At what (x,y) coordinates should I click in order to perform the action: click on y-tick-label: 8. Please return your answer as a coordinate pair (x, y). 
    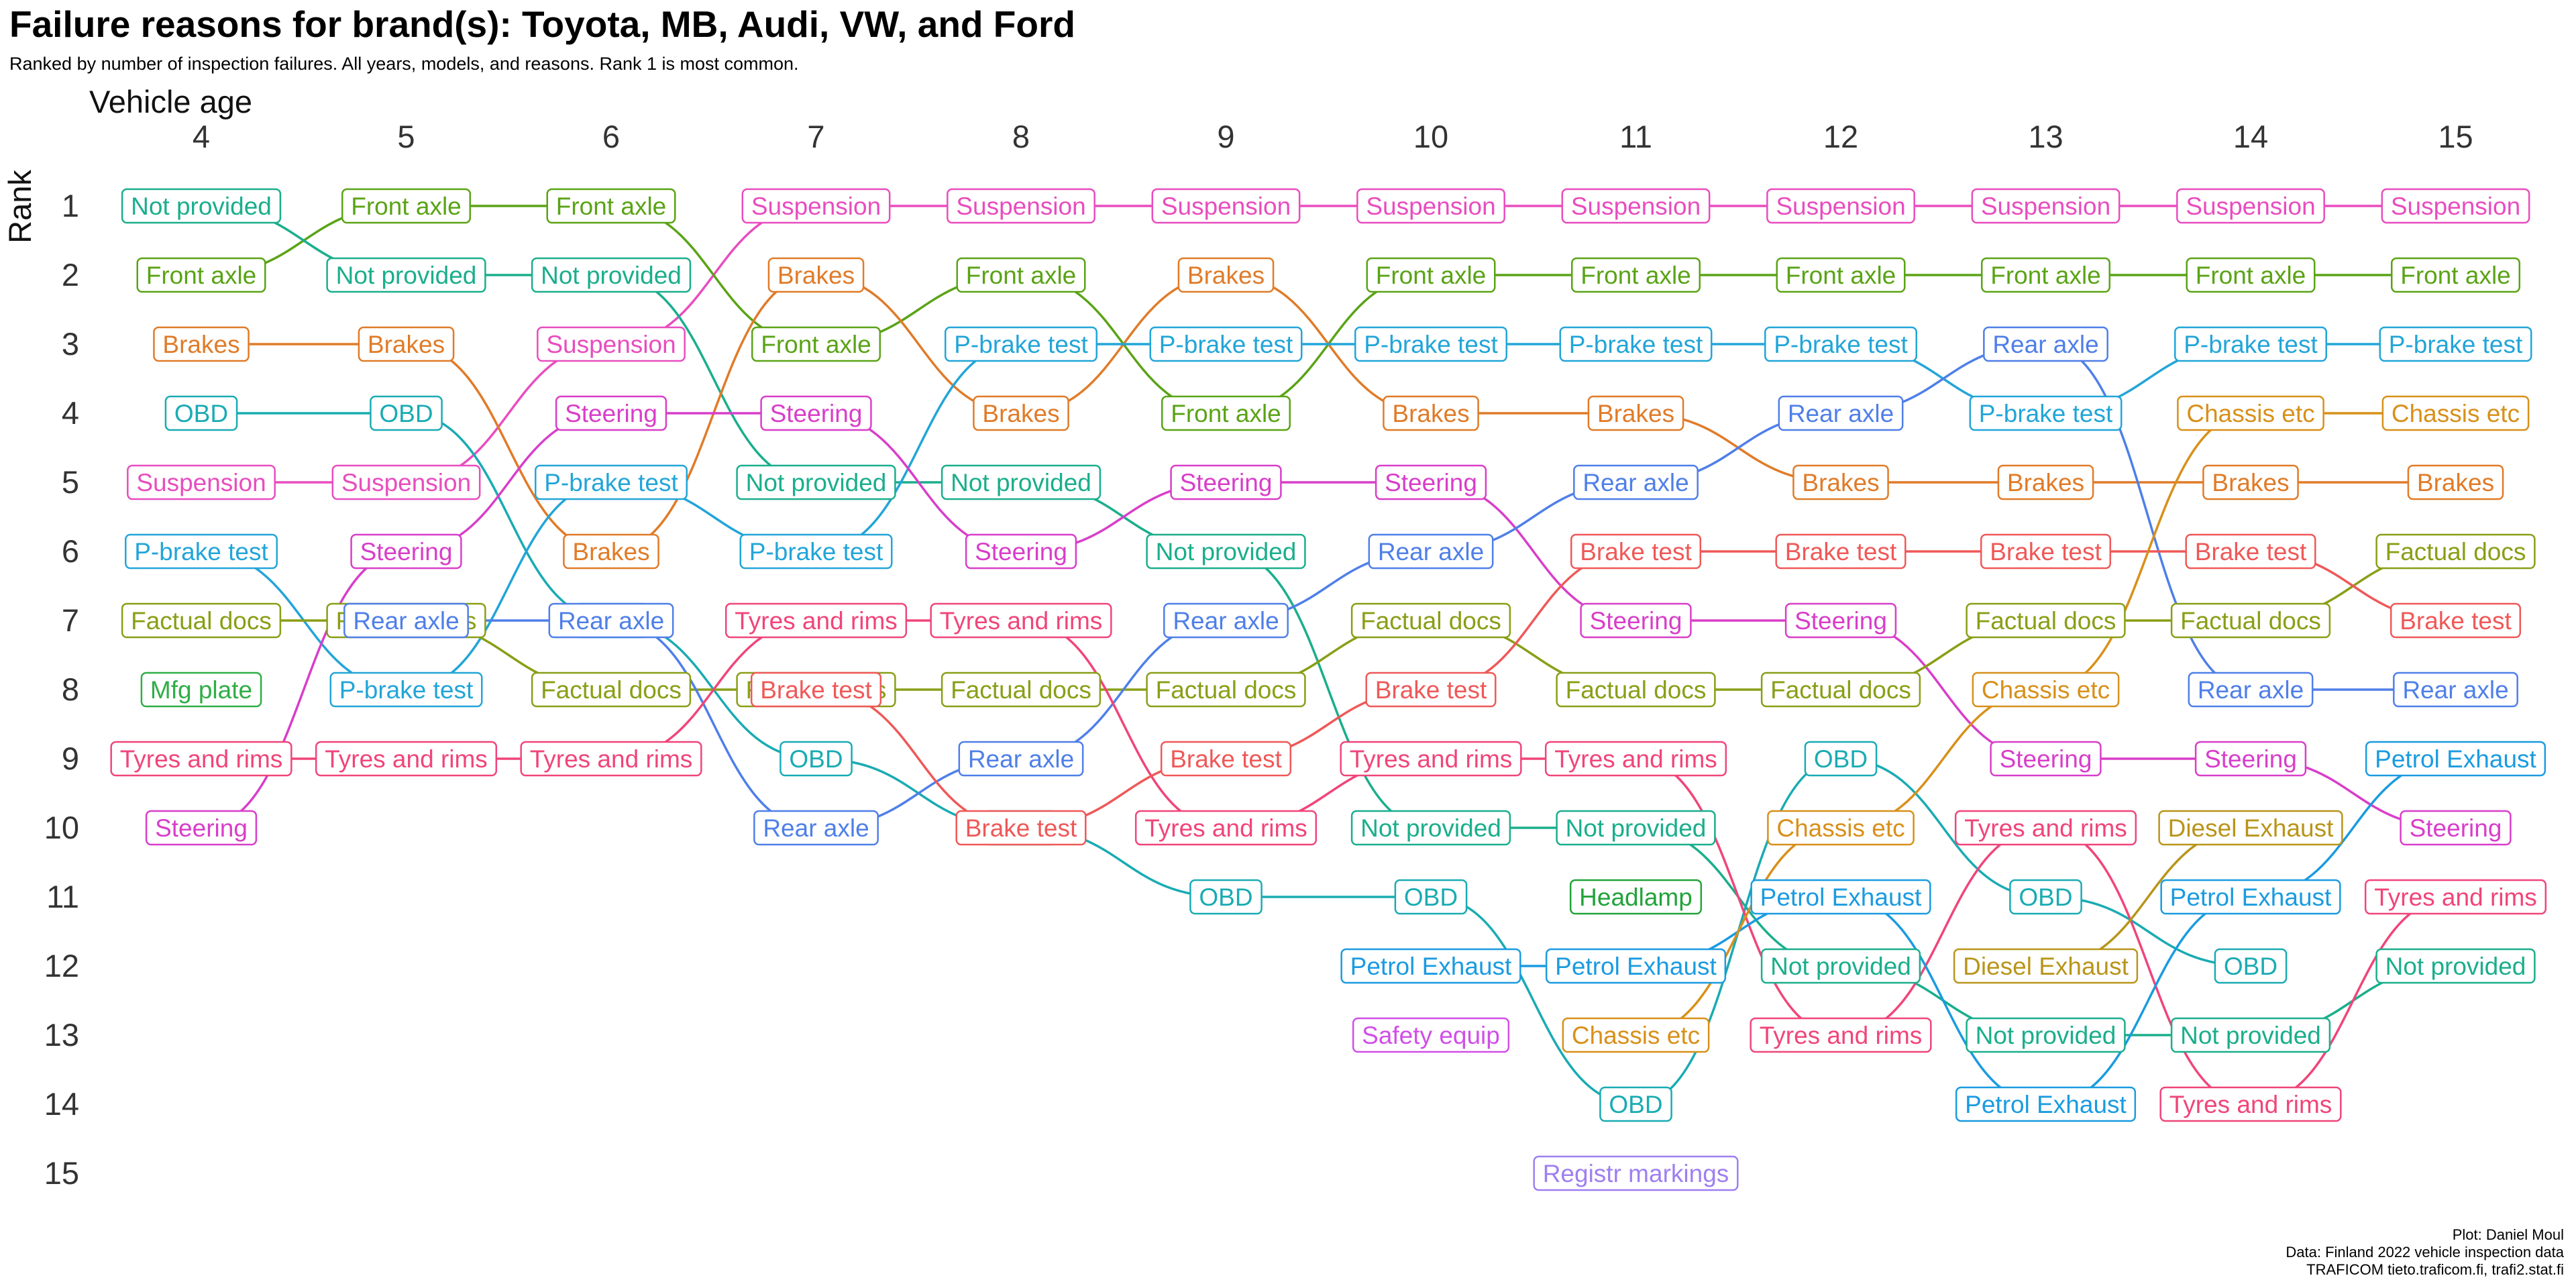
    Looking at the image, I should click on (70, 689).